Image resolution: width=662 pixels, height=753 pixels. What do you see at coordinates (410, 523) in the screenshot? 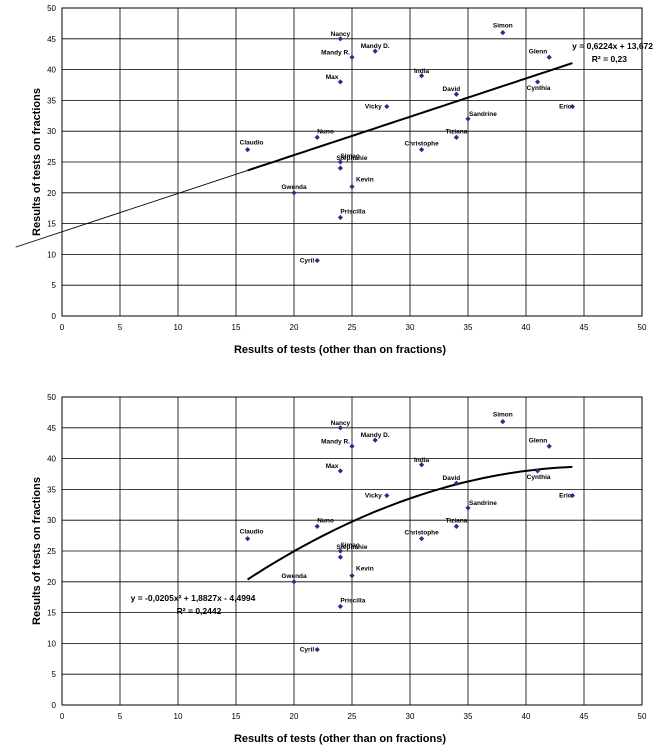
I see `trendline` at bounding box center [410, 523].